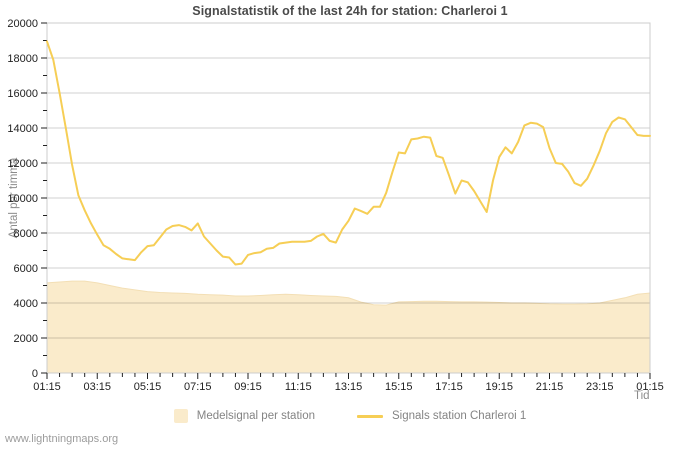  What do you see at coordinates (26, 304) in the screenshot?
I see `y-tick-label: 4000` at bounding box center [26, 304].